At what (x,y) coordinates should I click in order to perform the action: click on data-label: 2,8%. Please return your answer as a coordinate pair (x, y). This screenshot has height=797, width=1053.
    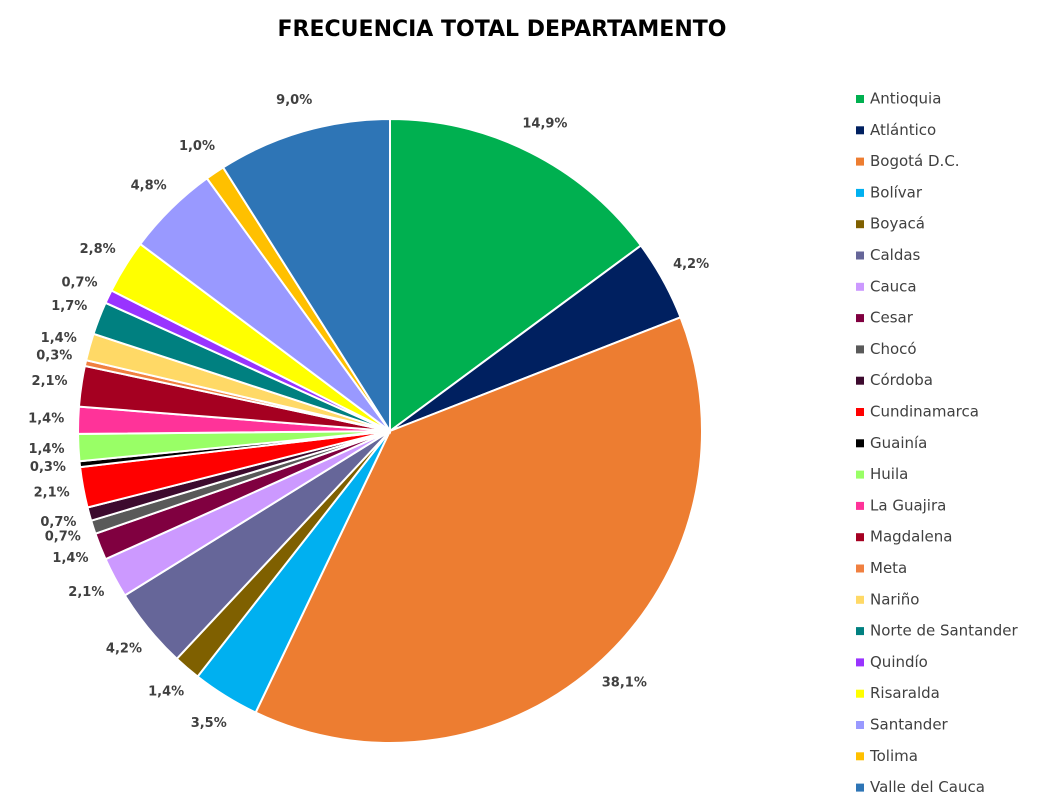
    Looking at the image, I should click on (98, 249).